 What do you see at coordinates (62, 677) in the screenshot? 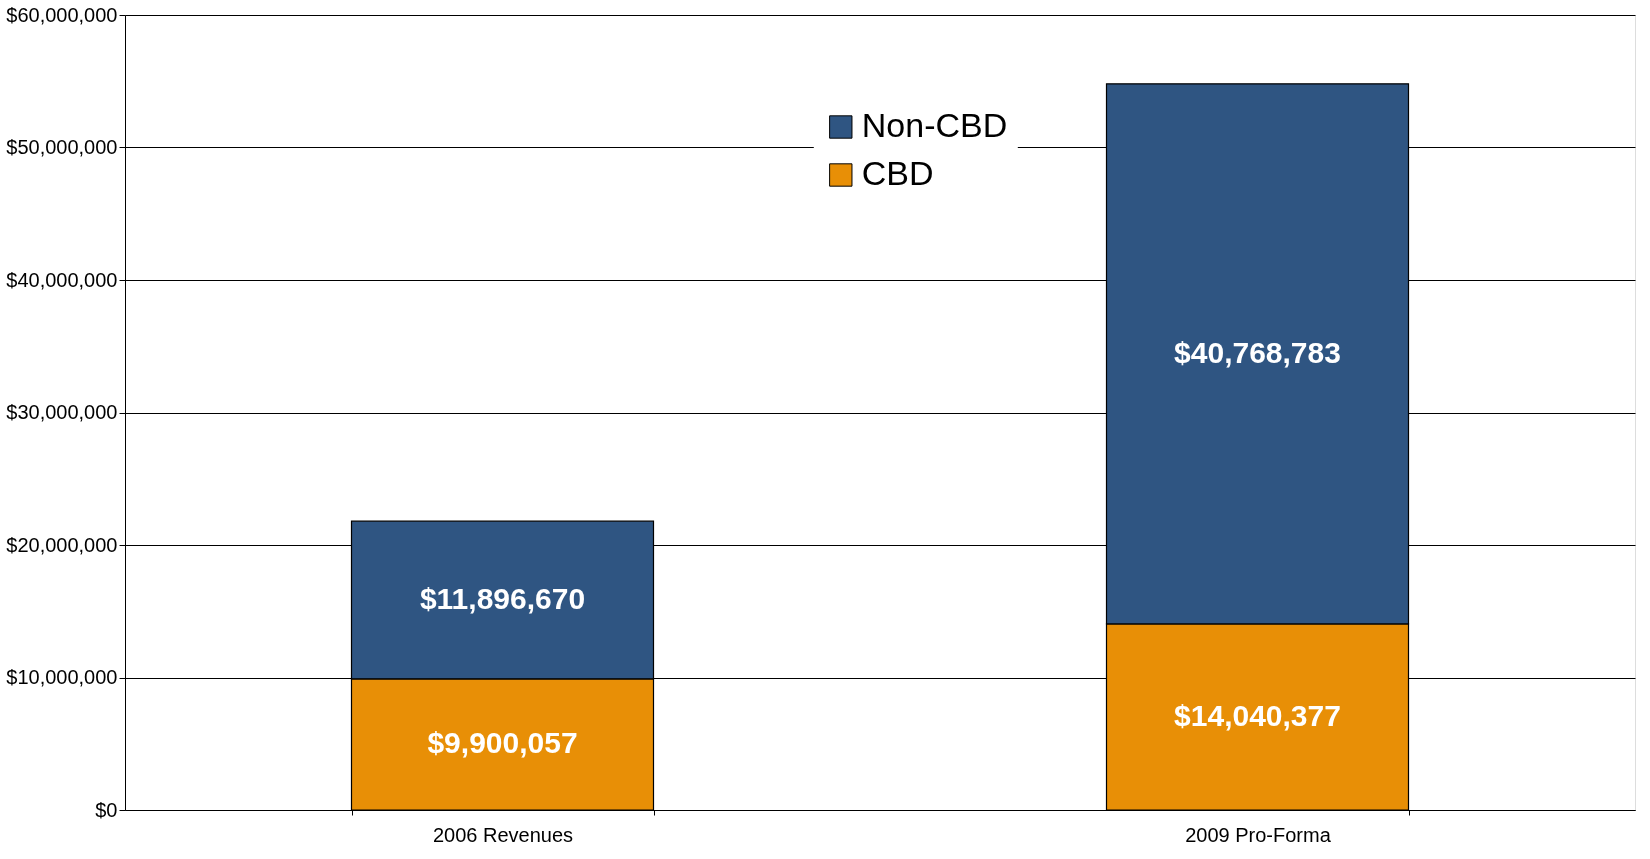
I see `y-tick-label: $10,000,000` at bounding box center [62, 677].